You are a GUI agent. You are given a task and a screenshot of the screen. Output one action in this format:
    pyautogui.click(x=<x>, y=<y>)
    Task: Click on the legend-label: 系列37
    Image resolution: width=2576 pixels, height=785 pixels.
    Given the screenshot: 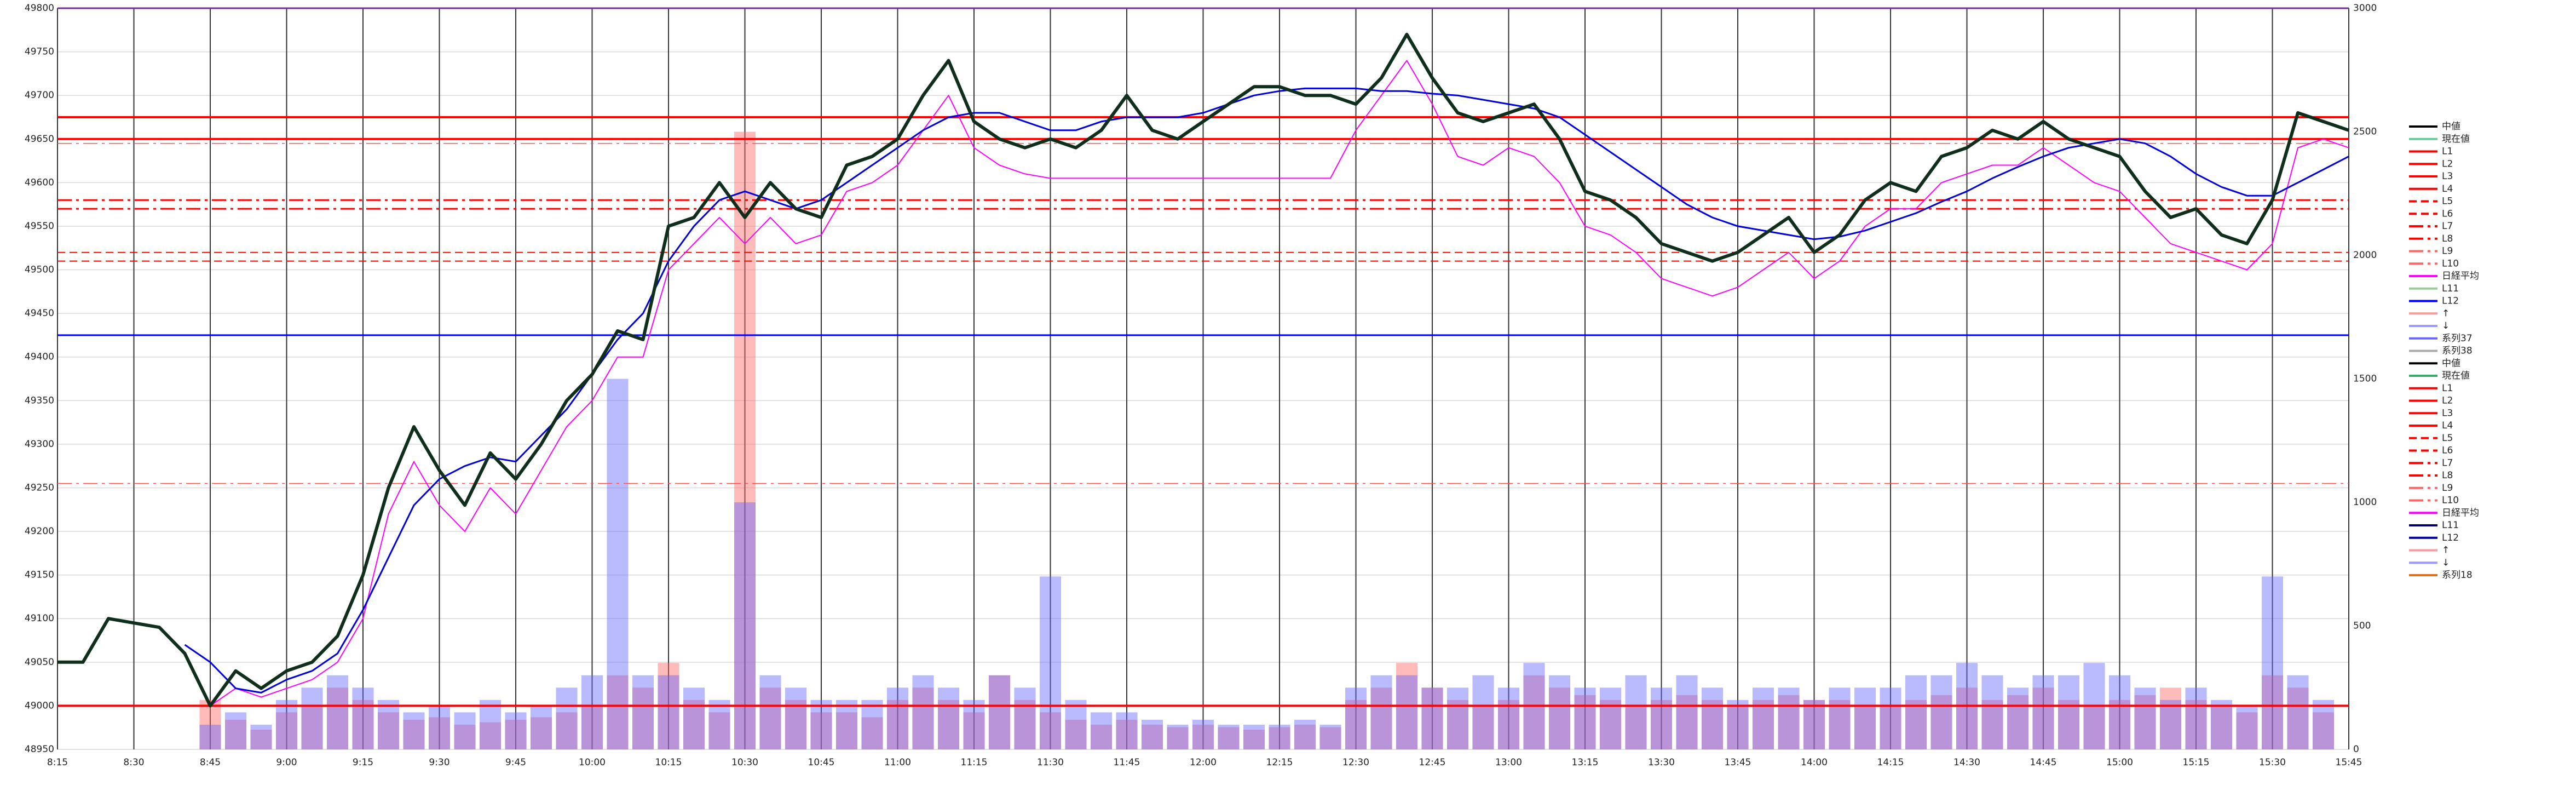 What is the action you would take?
    pyautogui.click(x=2457, y=339)
    